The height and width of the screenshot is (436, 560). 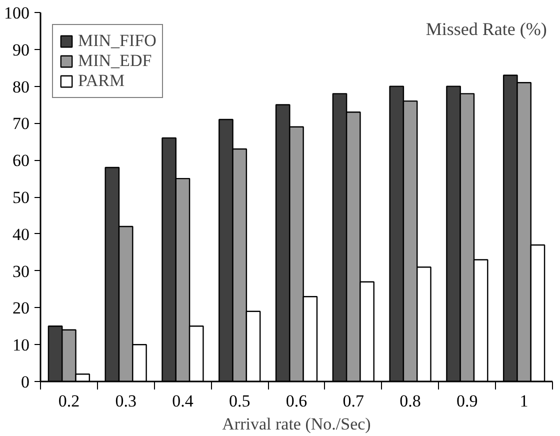 I want to click on x-tick-label: 0.6, so click(x=297, y=401).